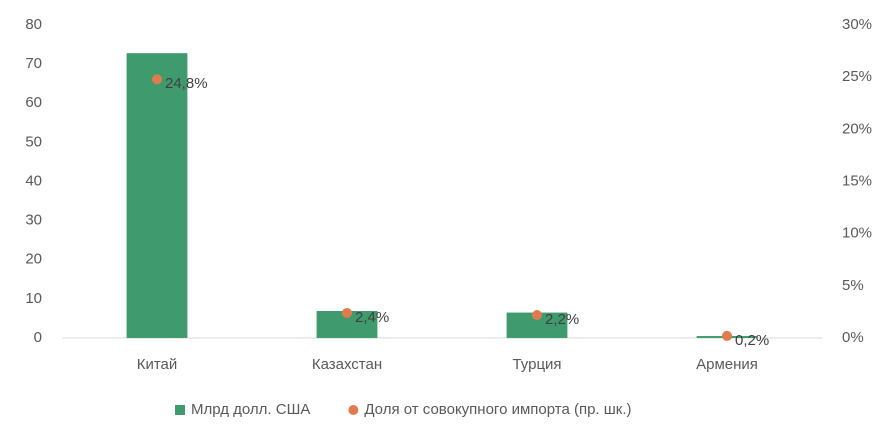 The width and height of the screenshot is (891, 431). I want to click on x-tick-label: Казахстан, so click(347, 364).